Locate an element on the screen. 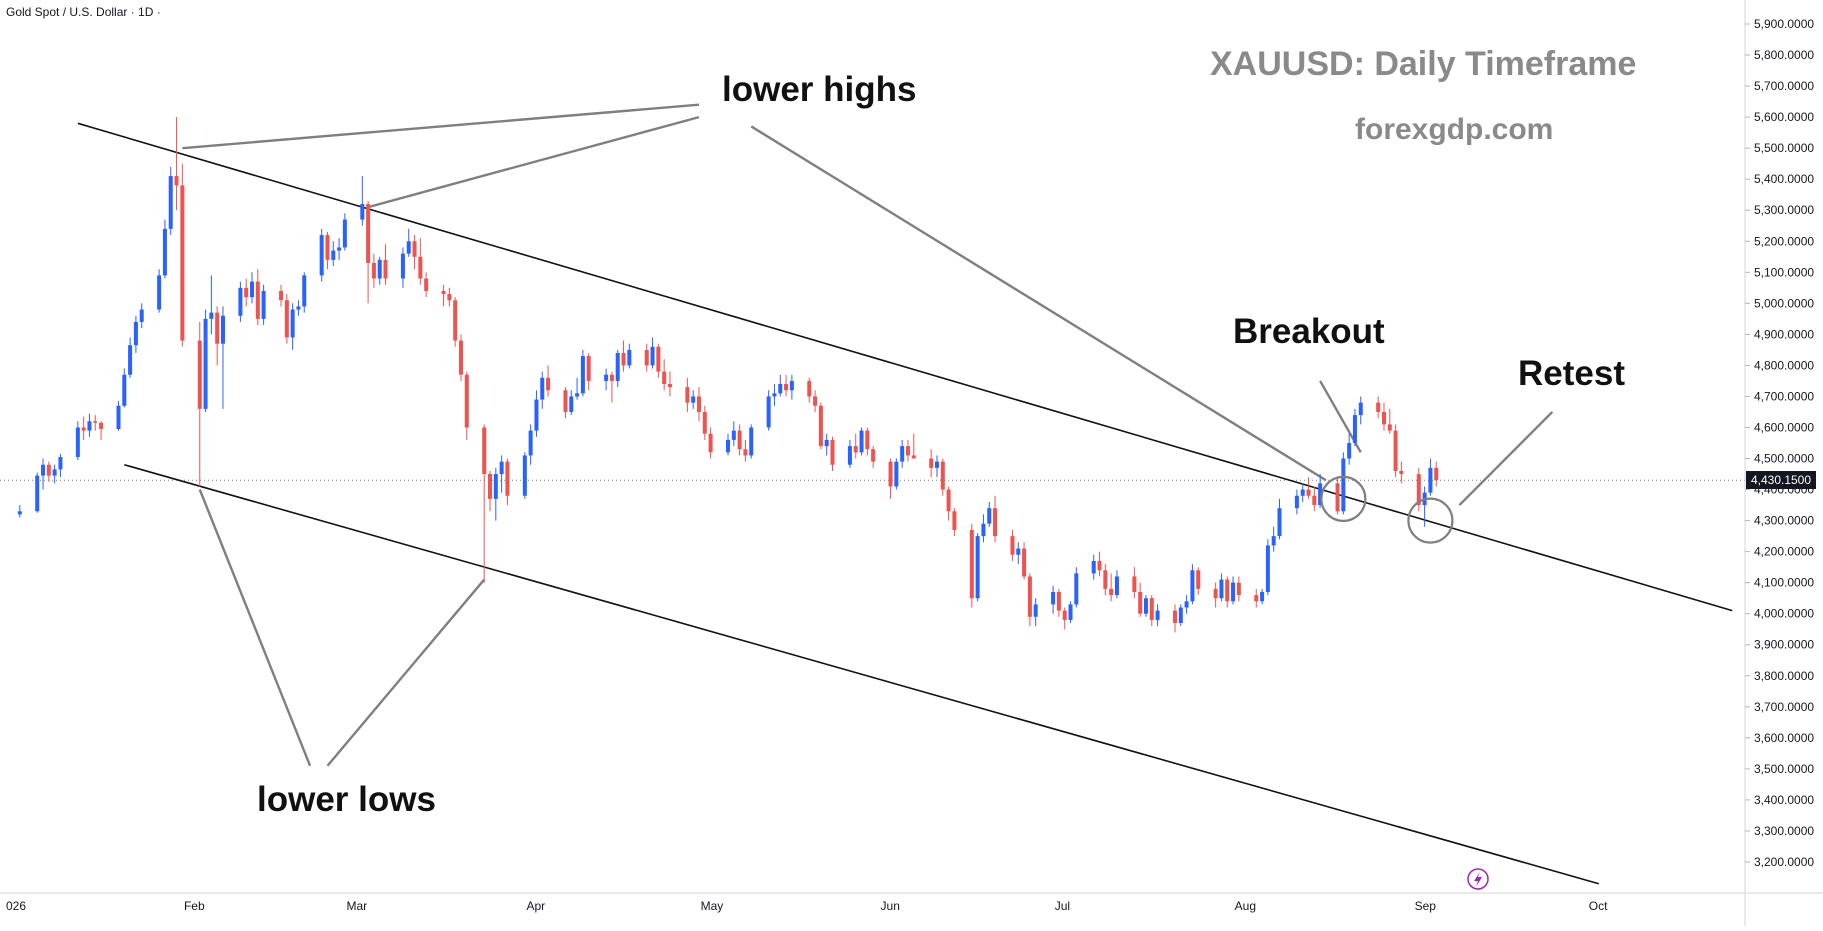 The height and width of the screenshot is (931, 1823). price-tick-label: 5,300.0000 is located at coordinates (1784, 210).